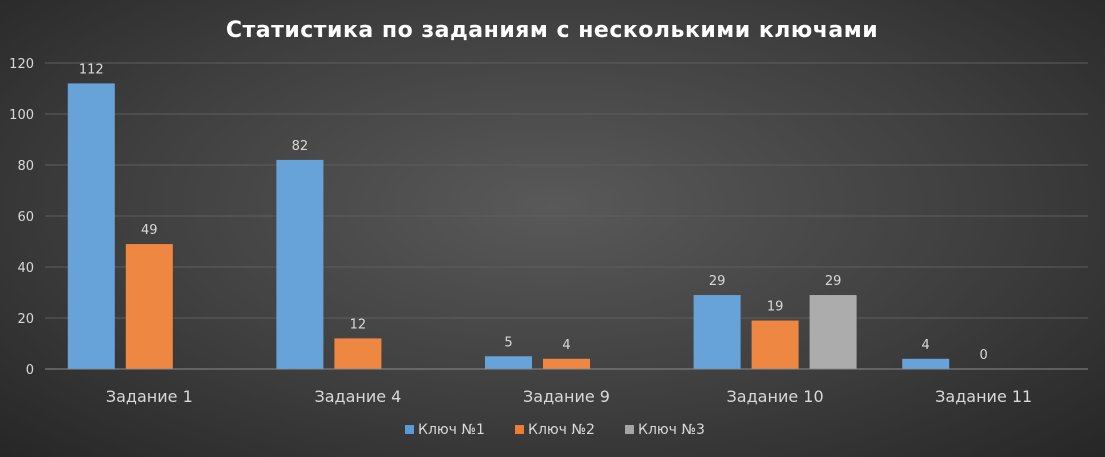  What do you see at coordinates (357, 396) in the screenshot?
I see `x-tick-label: Задание 4` at bounding box center [357, 396].